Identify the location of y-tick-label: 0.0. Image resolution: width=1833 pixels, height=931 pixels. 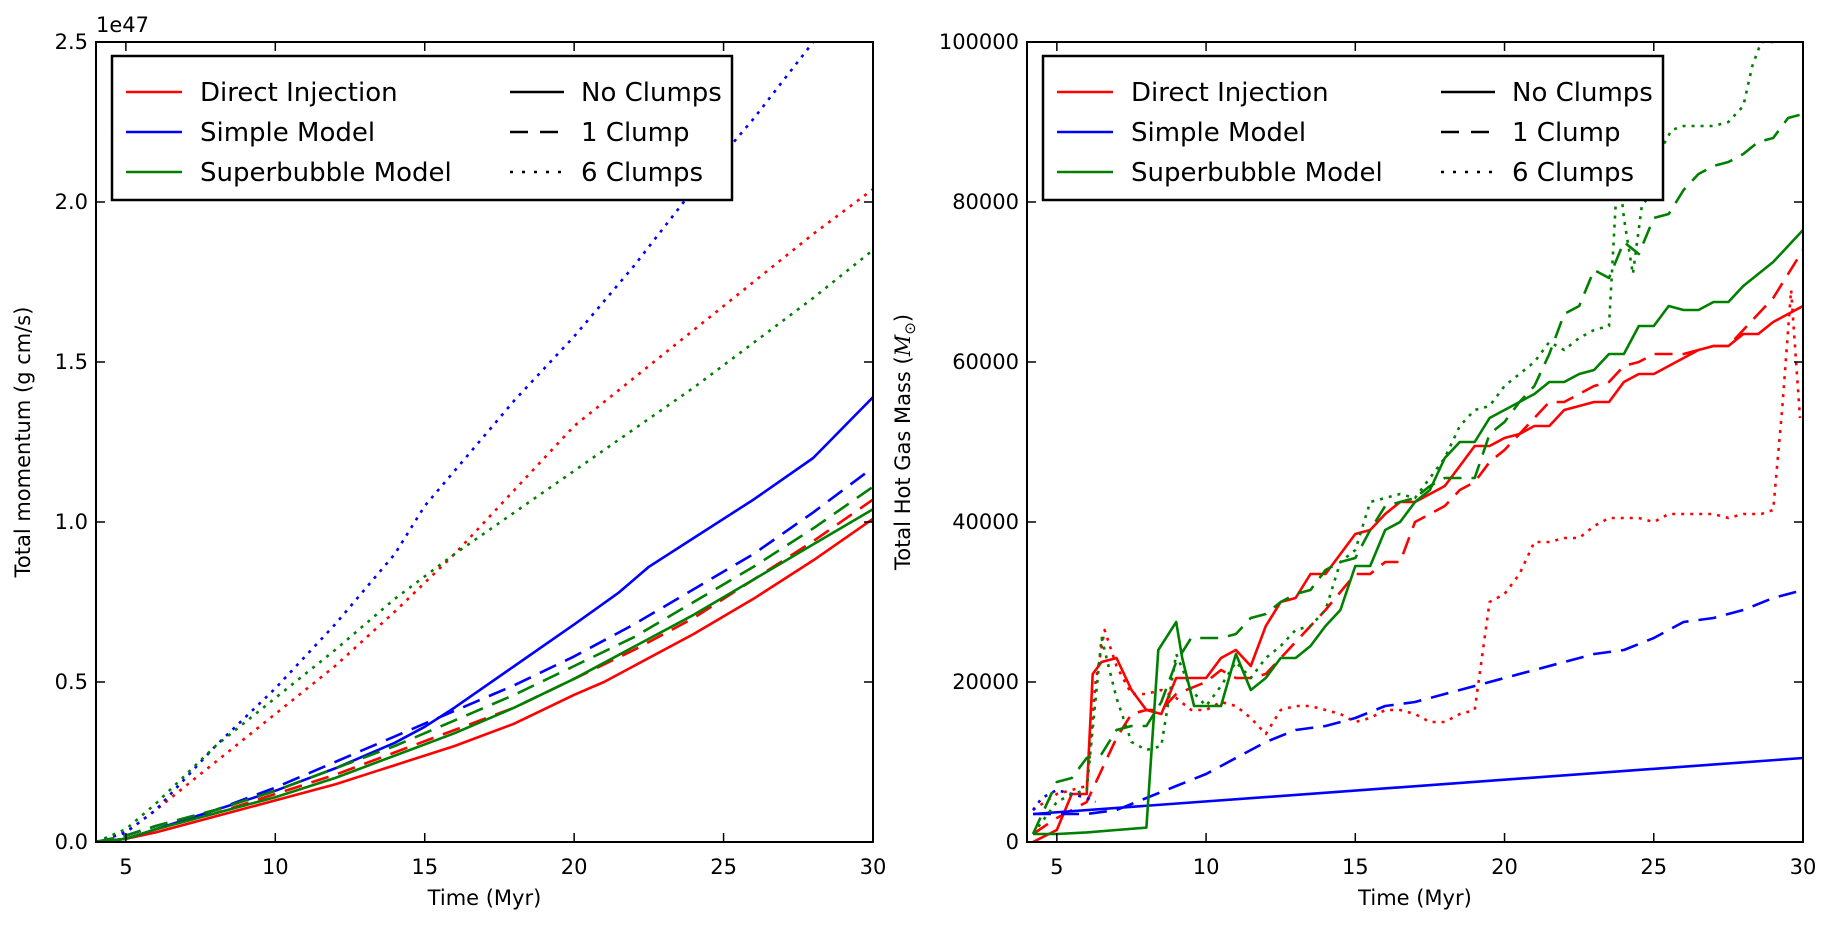
(71, 842).